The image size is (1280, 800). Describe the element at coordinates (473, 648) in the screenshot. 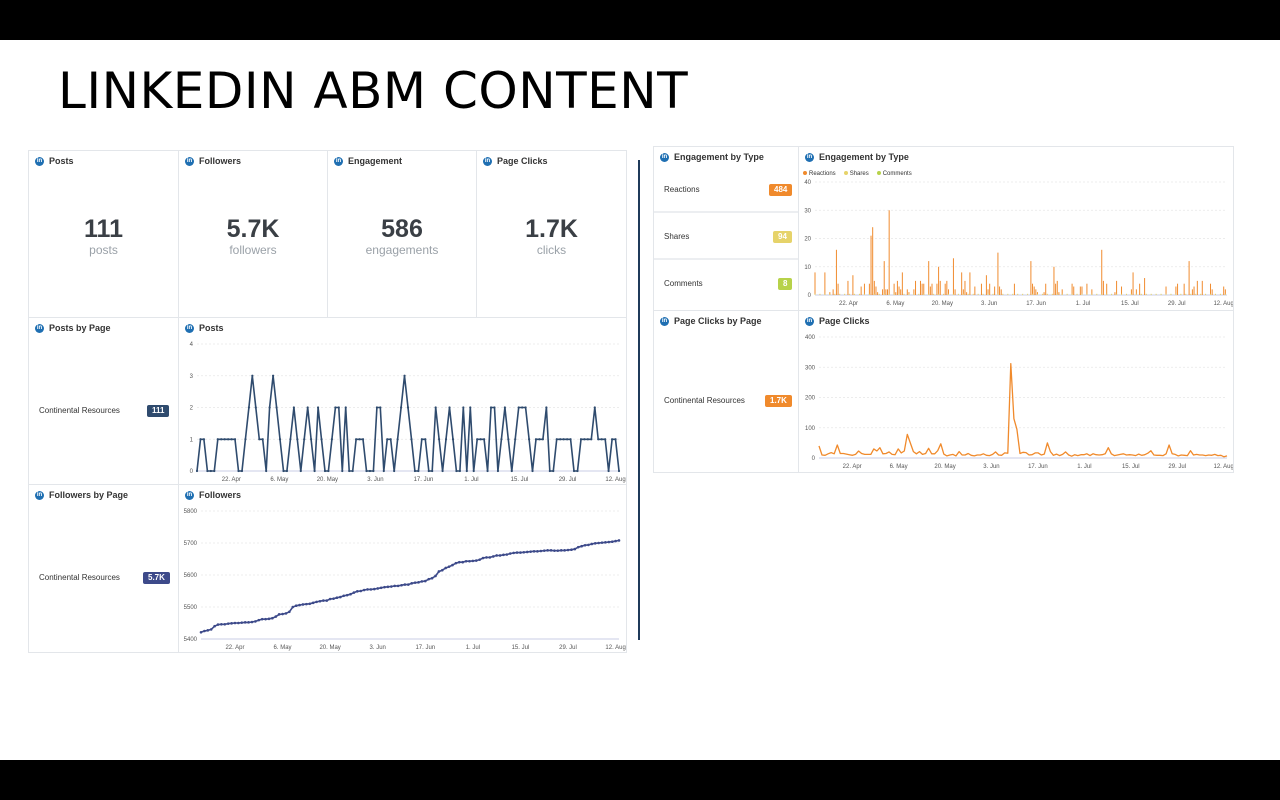

I see `x-tick-label: 1. Jul` at that location.